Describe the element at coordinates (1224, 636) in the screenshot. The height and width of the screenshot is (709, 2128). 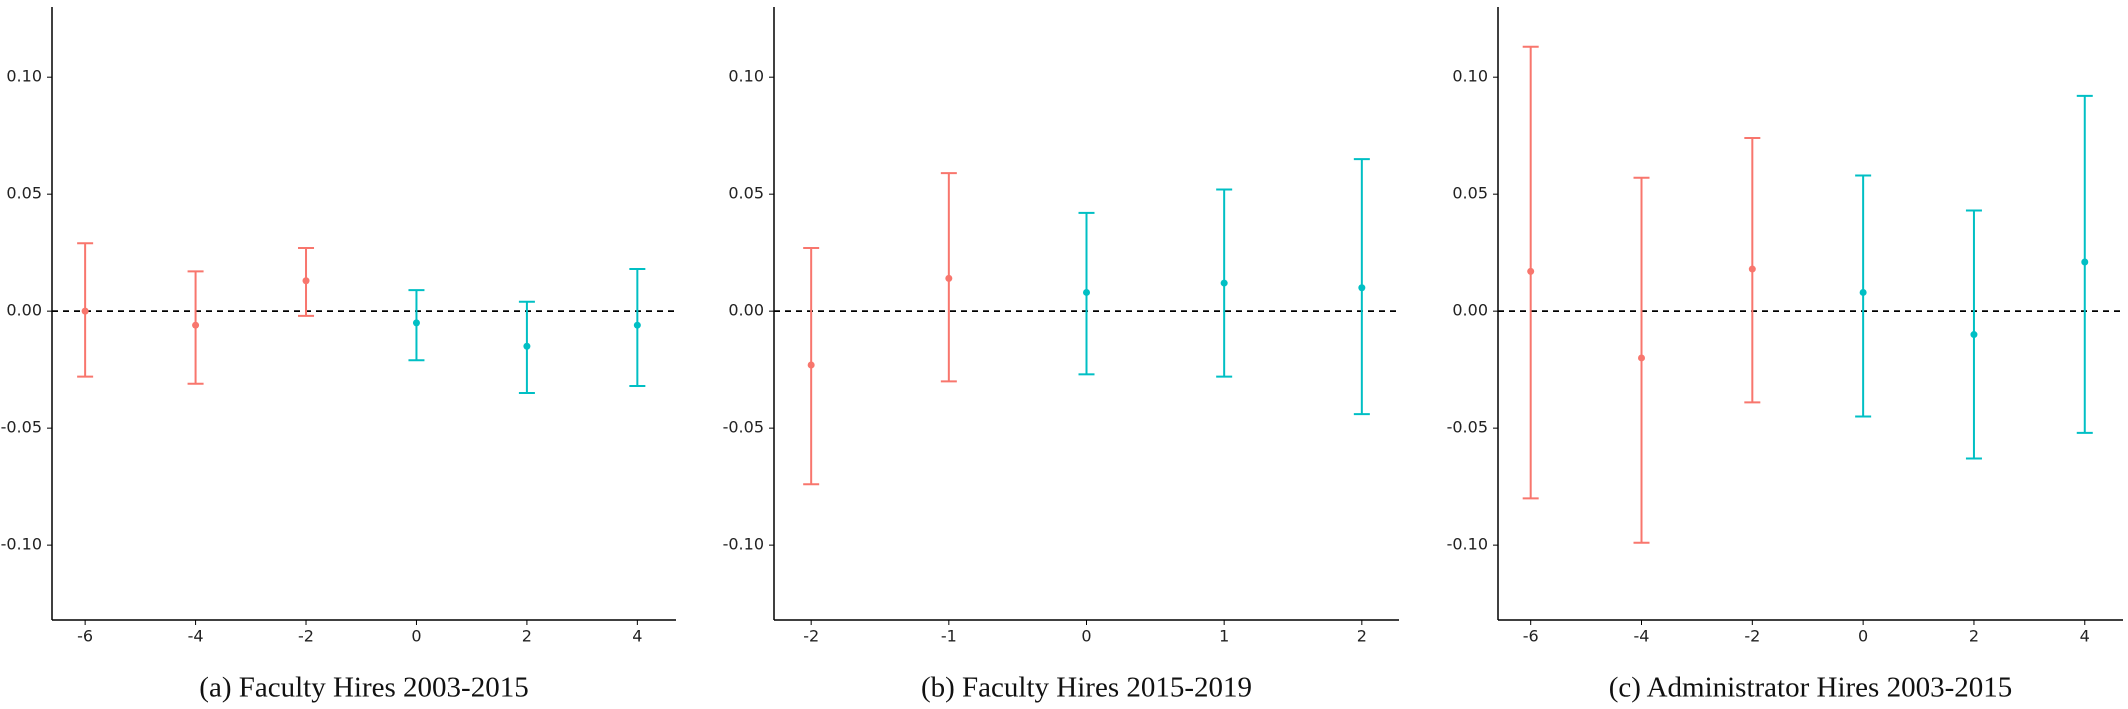
I see `x-tick-label: 1` at that location.